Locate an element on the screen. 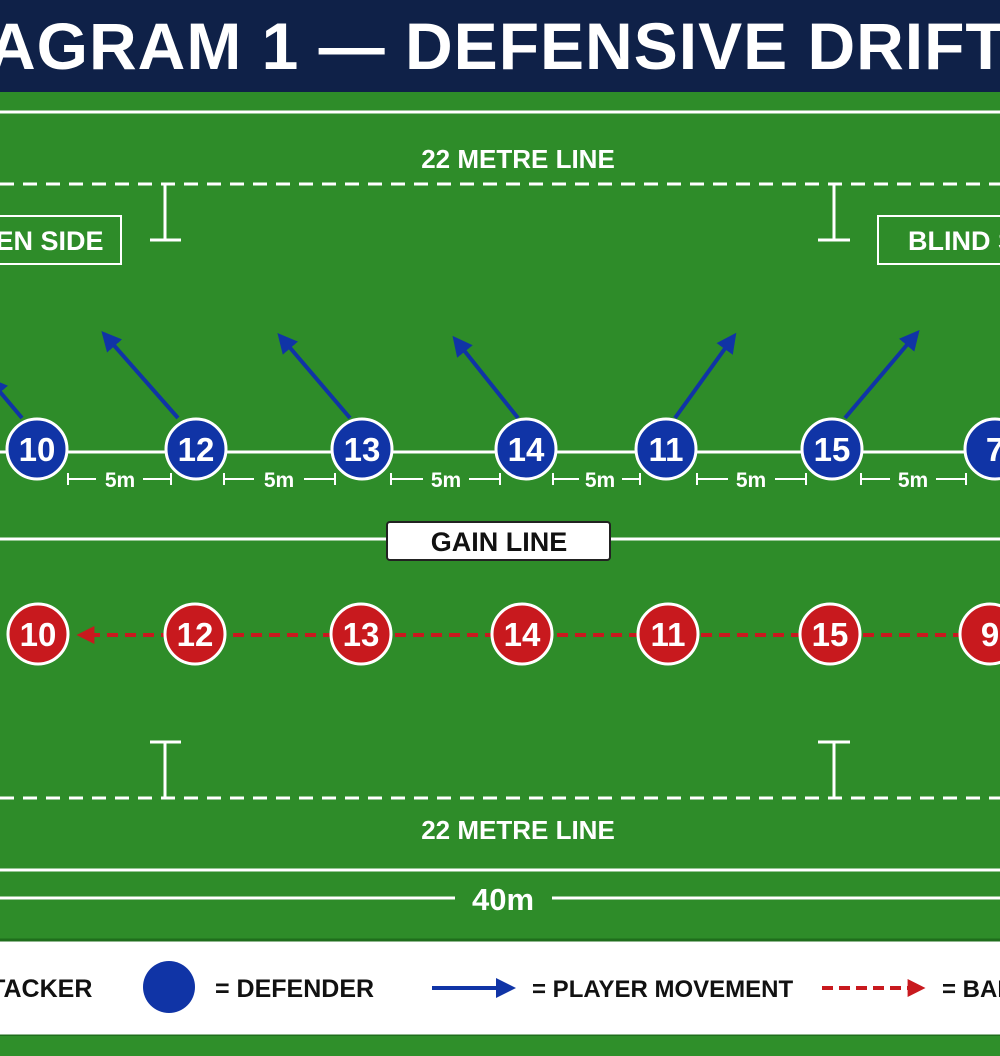 The image size is (1000, 1056). defender-player: 12 is located at coordinates (196, 449).